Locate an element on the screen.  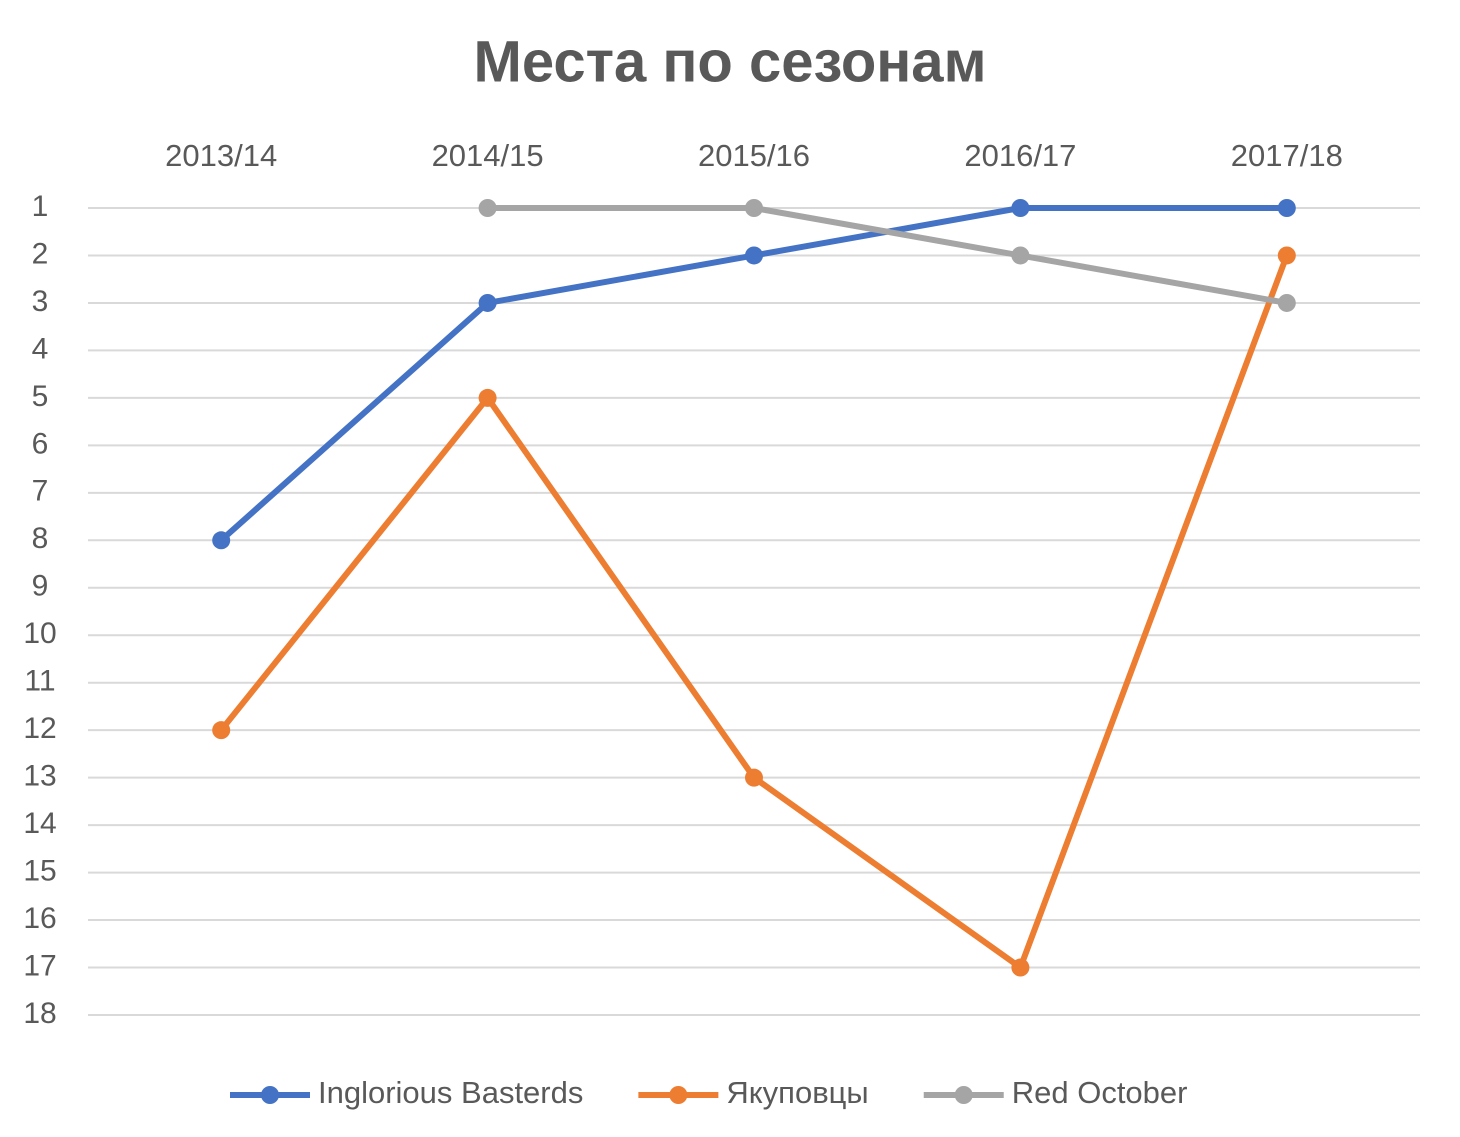
y-tick-label: 14 is located at coordinates (39, 823).